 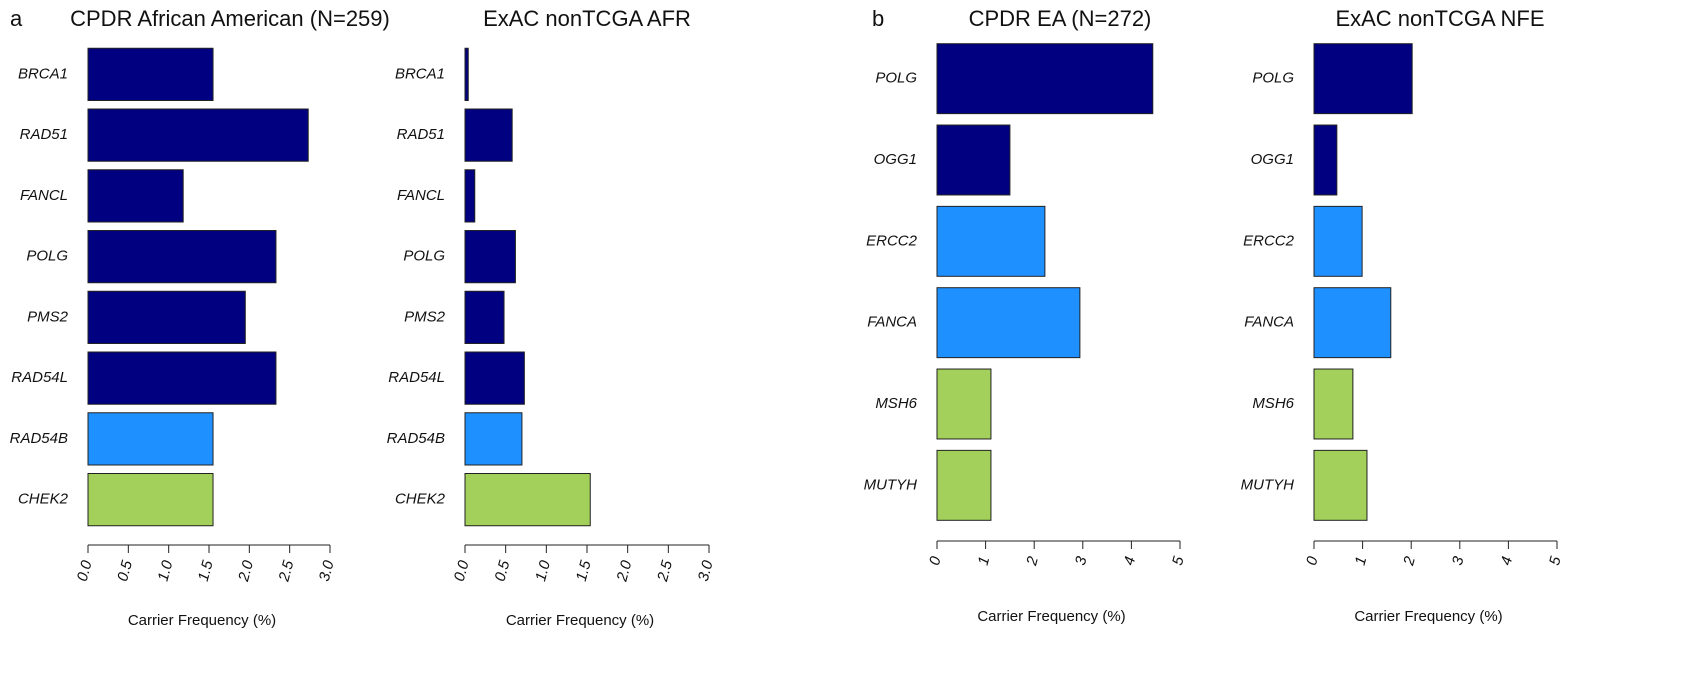 What do you see at coordinates (878, 18) in the screenshot?
I see `panel-label: b` at bounding box center [878, 18].